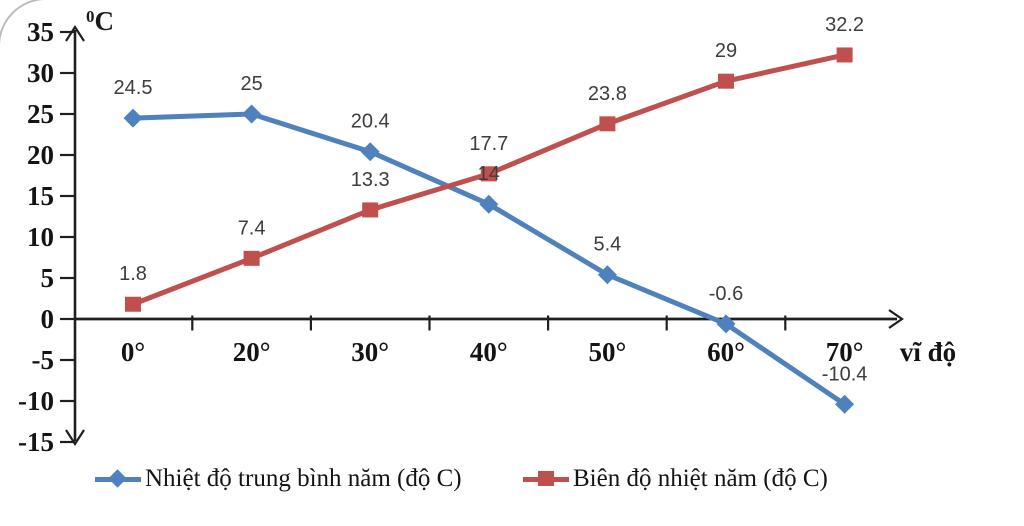 This screenshot has width=1024, height=526. Describe the element at coordinates (40, 237) in the screenshot. I see `y-tick-label: 10` at that location.